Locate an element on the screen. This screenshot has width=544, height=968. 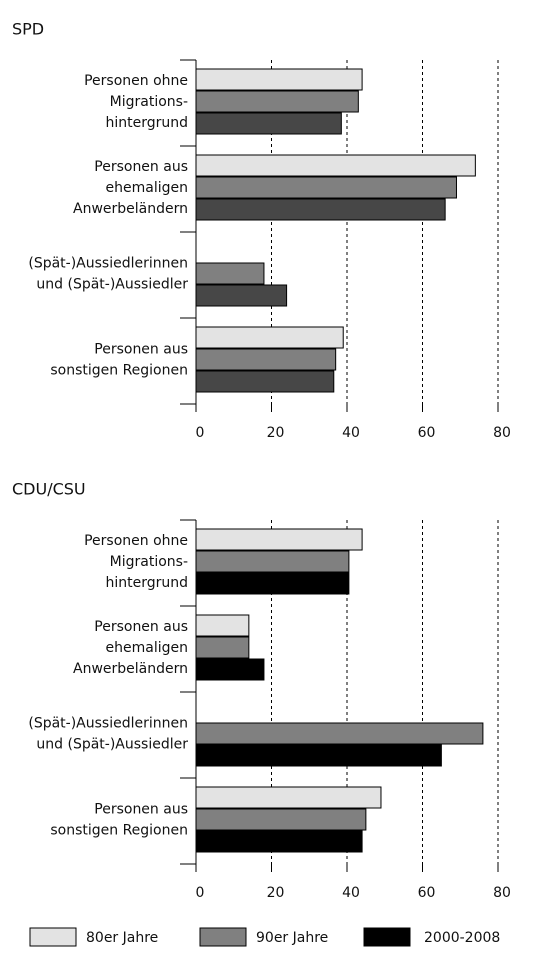
chart-title: SPD is located at coordinates (28, 29).